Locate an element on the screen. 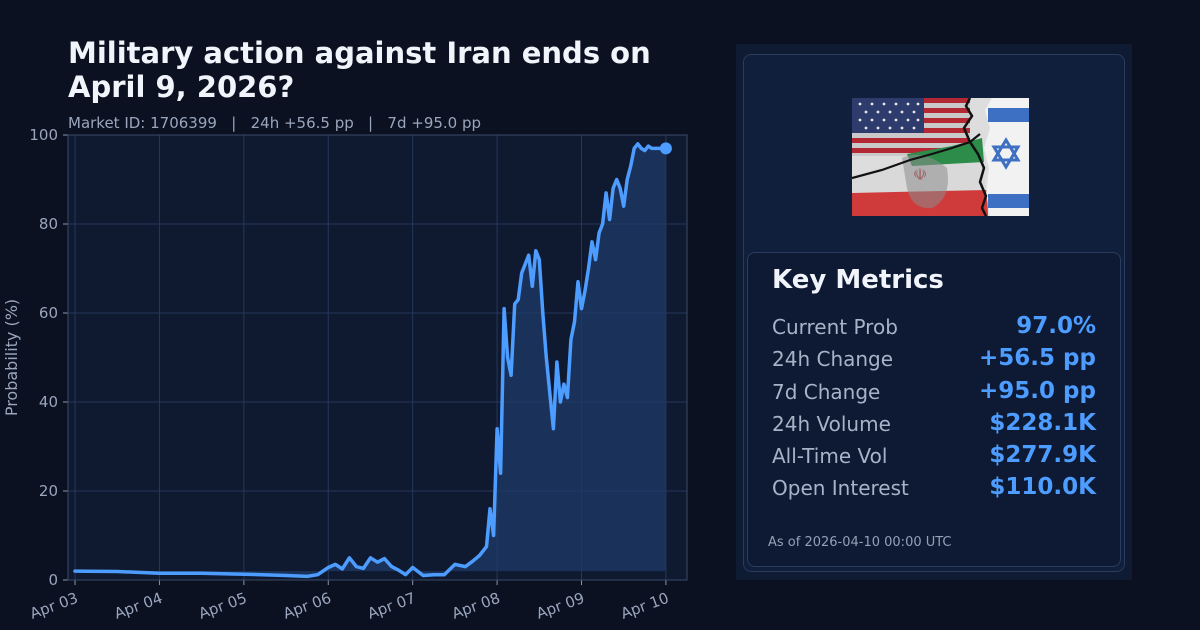 This screenshot has height=630, width=1200. as-of-timestamp: As of 2026-04-10 00:00 UTC is located at coordinates (860, 542).